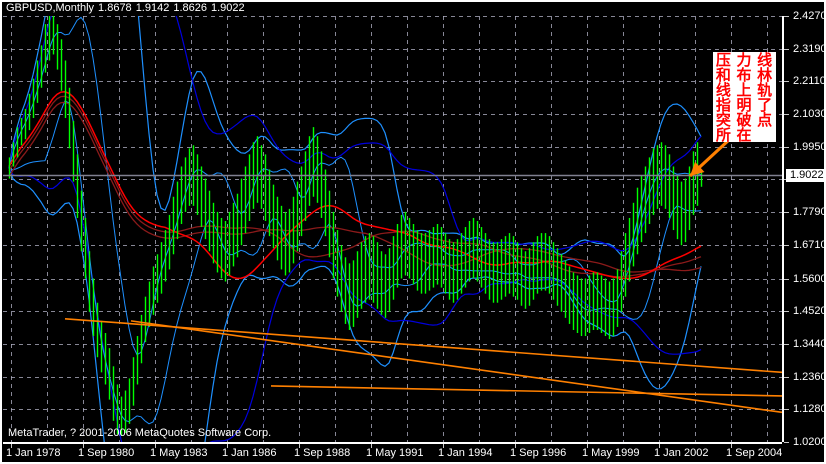 This screenshot has height=464, width=826. Describe the element at coordinates (765, 90) in the screenshot. I see `annotation-char: 轨` at that location.